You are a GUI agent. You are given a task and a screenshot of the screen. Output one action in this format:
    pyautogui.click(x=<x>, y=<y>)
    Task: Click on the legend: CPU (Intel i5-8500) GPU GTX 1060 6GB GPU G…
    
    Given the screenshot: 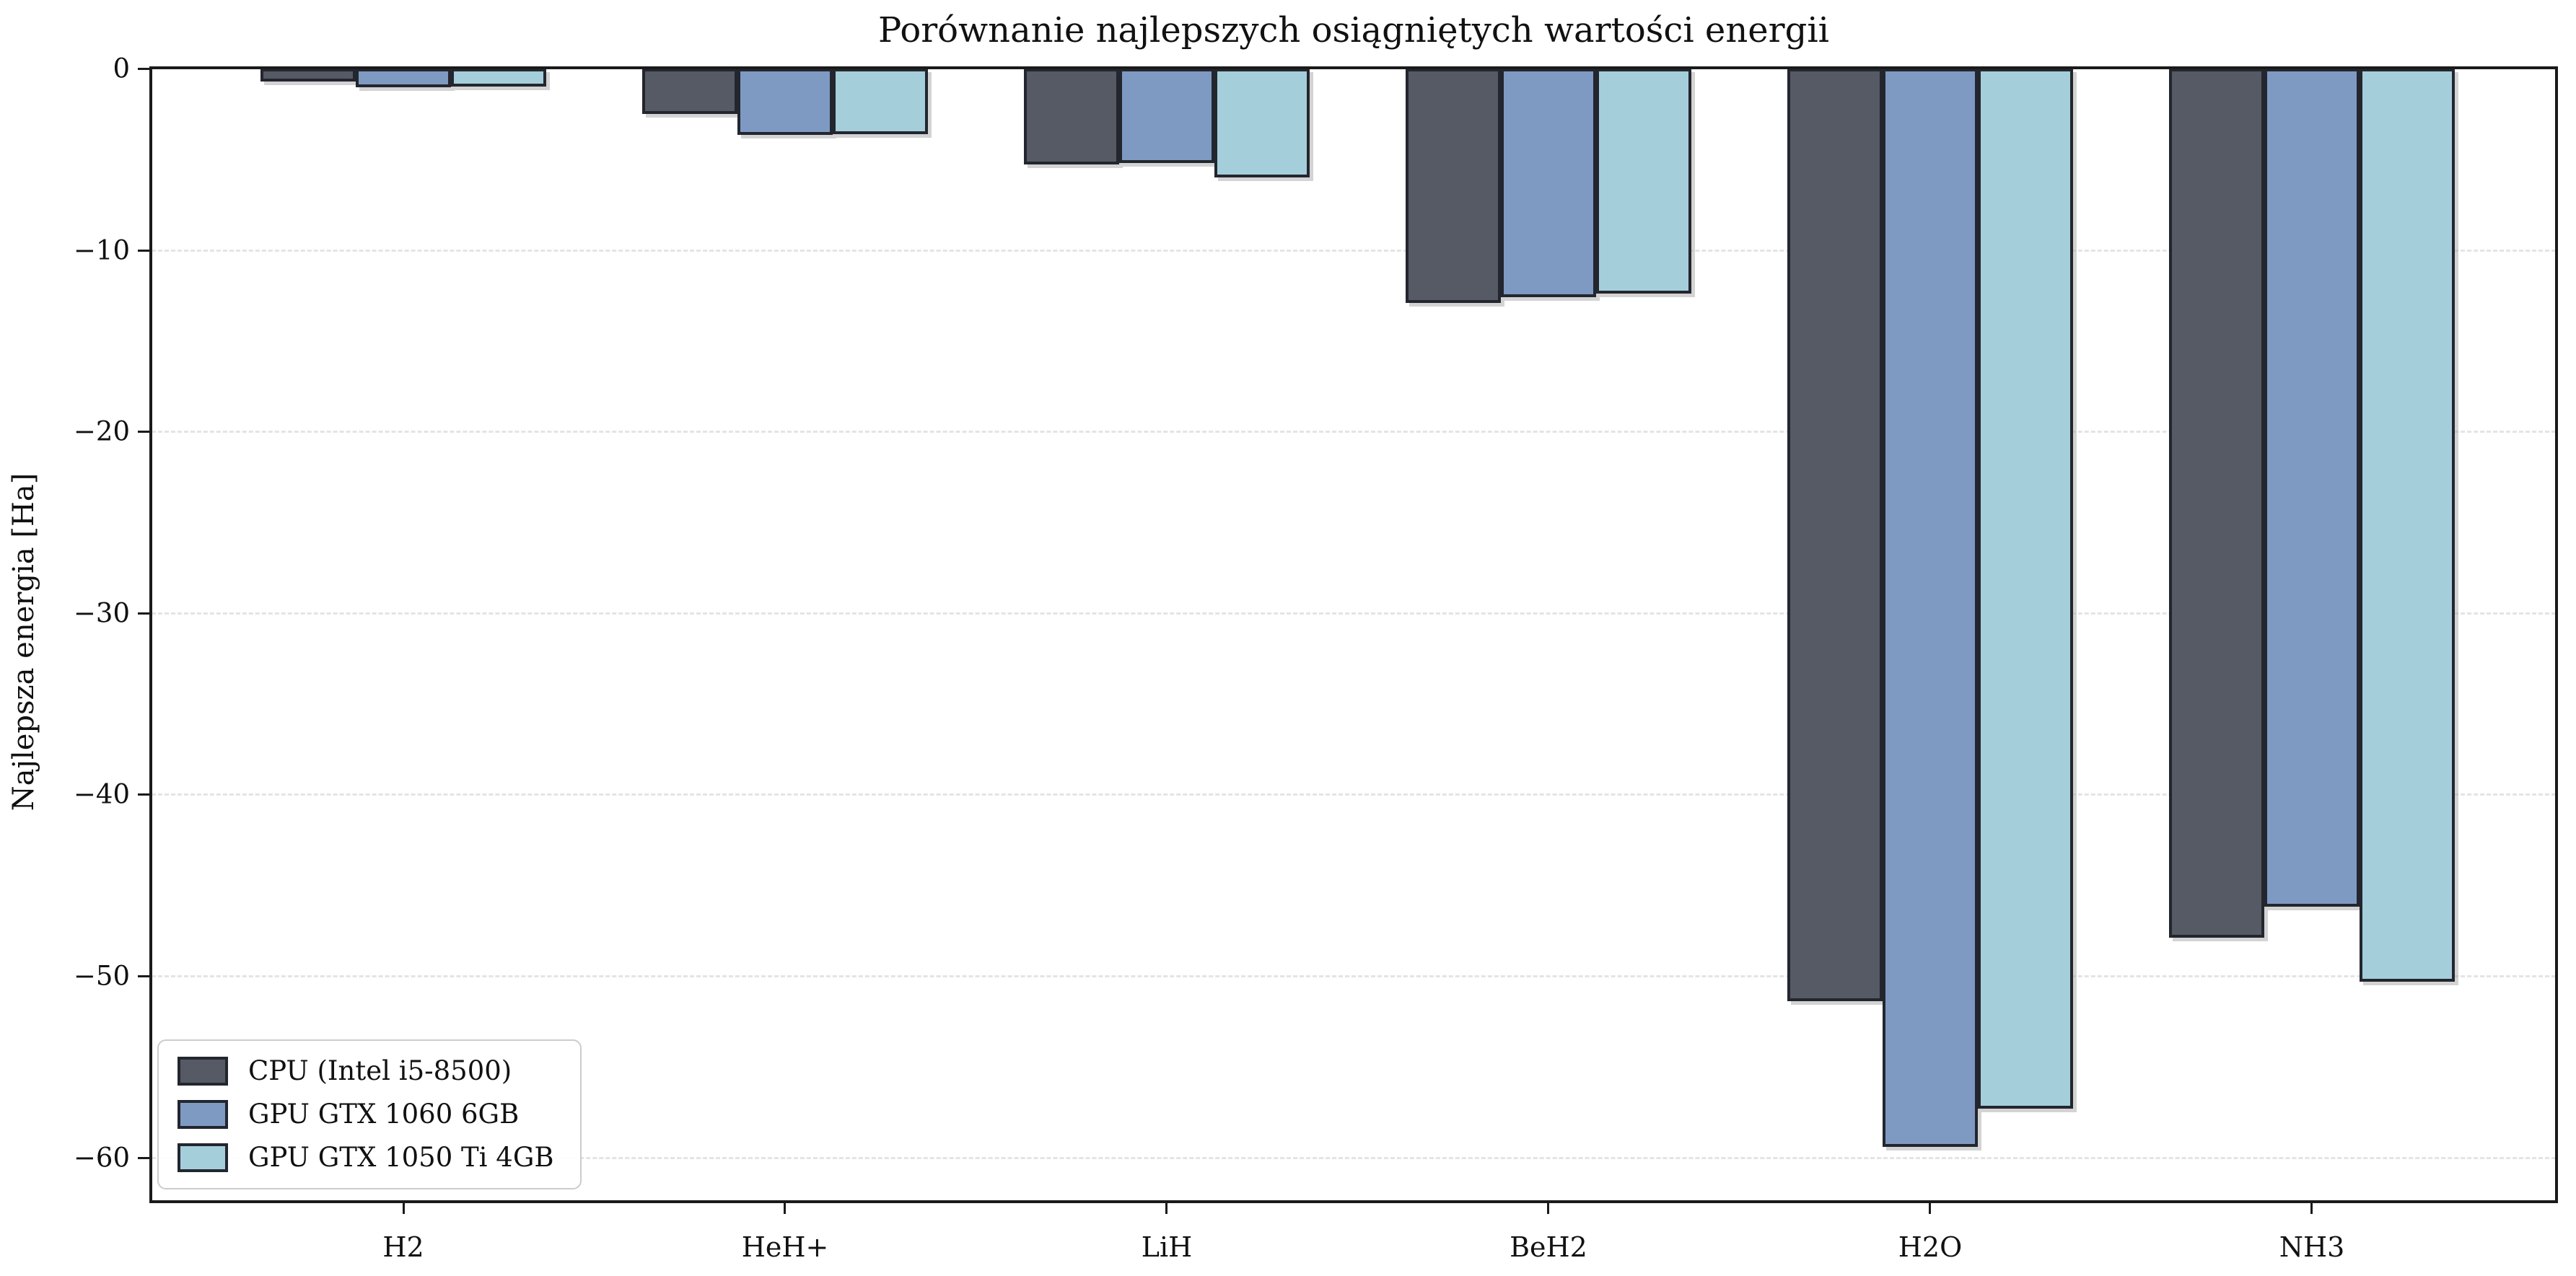 What is the action you would take?
    pyautogui.click(x=369, y=1114)
    